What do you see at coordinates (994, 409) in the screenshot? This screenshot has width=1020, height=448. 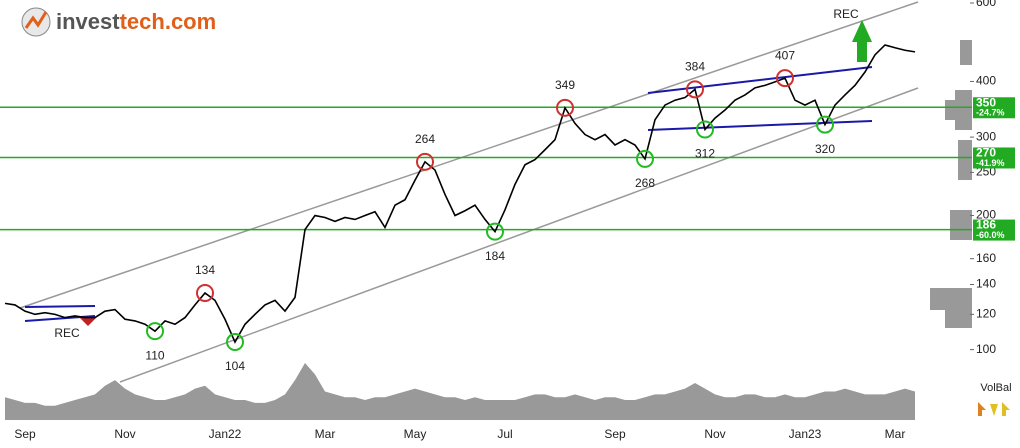 I see `volbal-icons` at bounding box center [994, 409].